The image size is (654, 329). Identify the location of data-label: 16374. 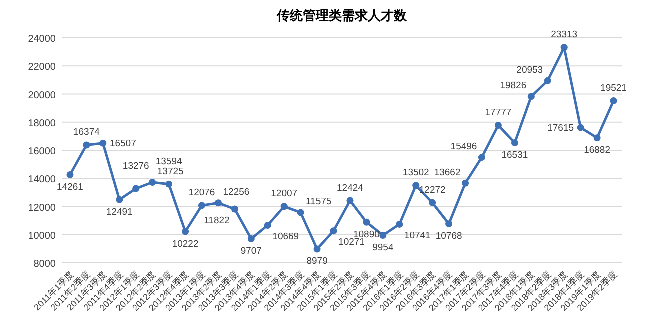
(86, 132).